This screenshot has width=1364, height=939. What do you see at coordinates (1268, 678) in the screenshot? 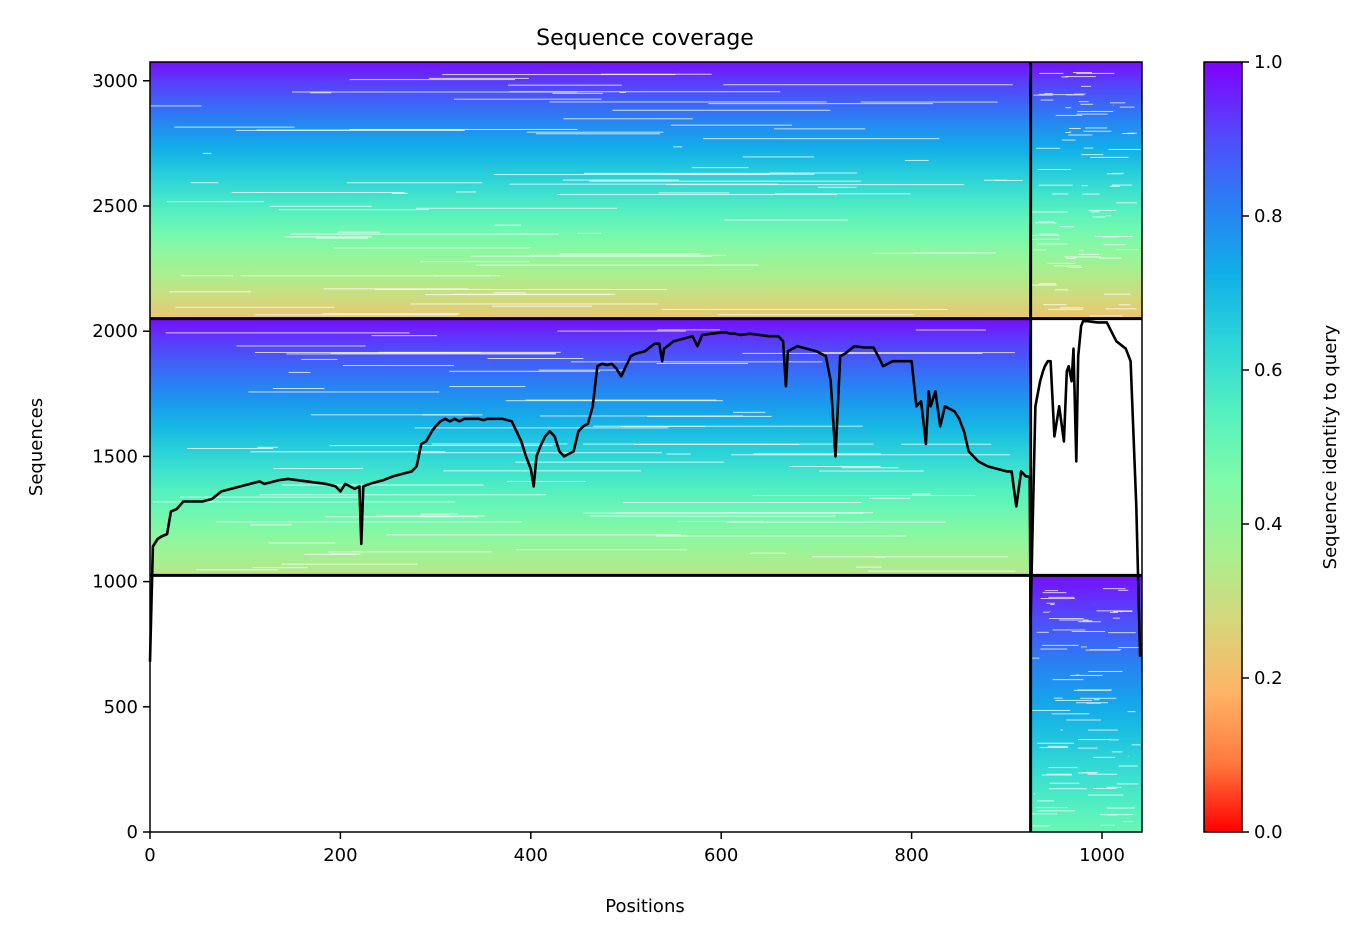
I see `colorbar-tick-label: 0.2` at bounding box center [1268, 678].